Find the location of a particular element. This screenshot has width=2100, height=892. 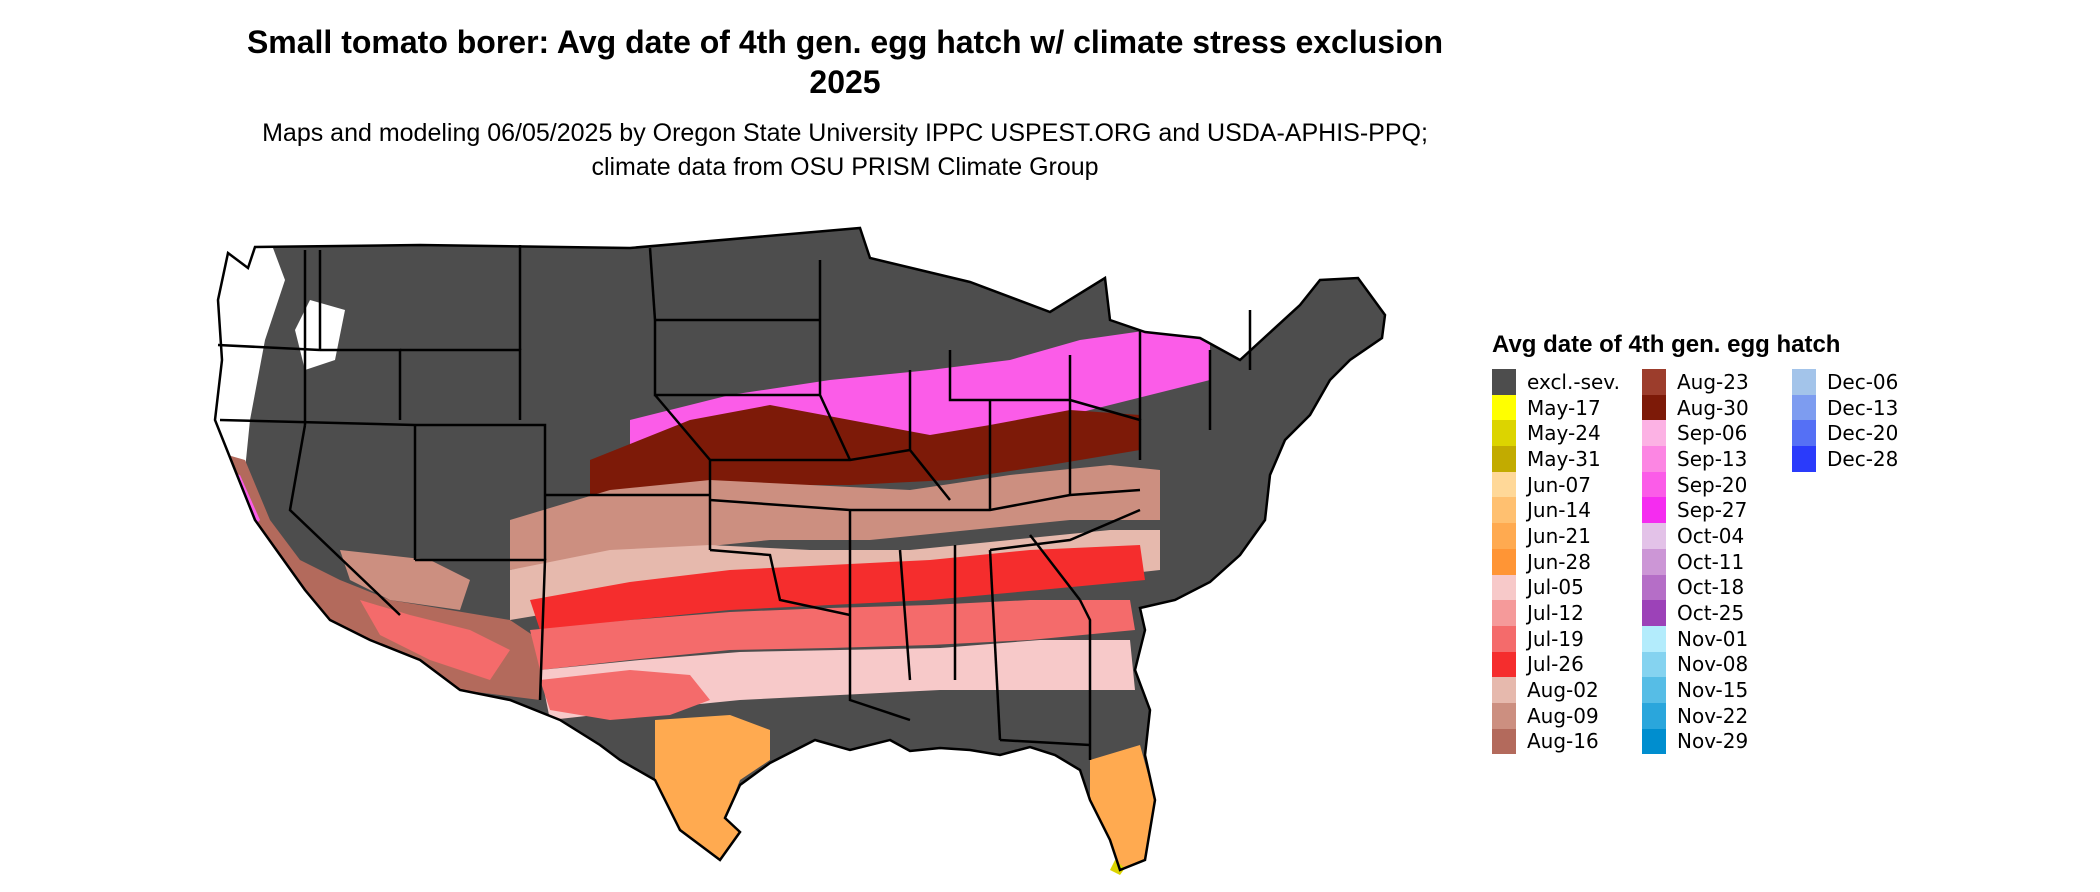

legend-label: excl.-sev. is located at coordinates (1573, 381).